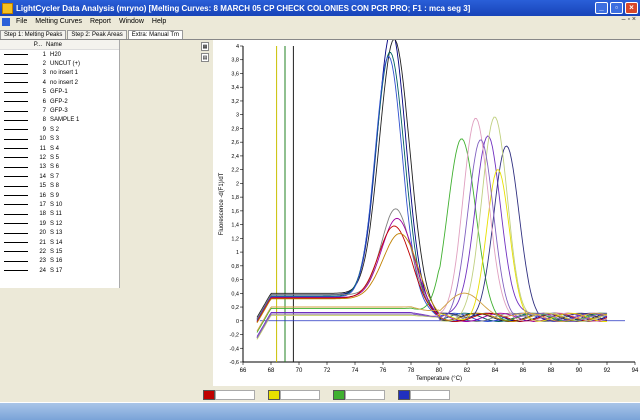 Image resolution: width=640 pixels, height=420 pixels. I want to click on zoom-icon: ▦, so click(205, 46).